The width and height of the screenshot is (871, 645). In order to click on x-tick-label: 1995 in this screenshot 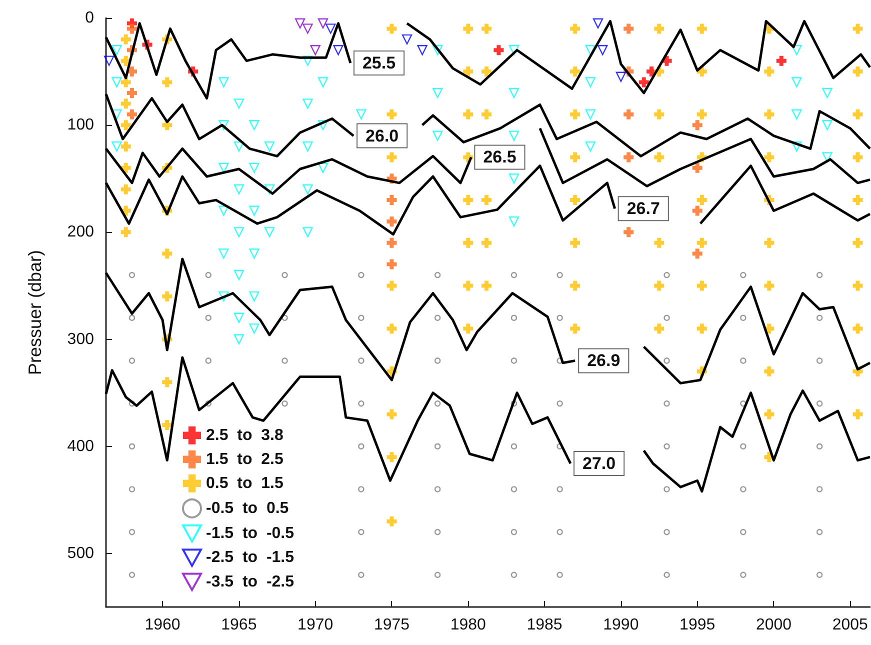, I will do `click(698, 625)`.